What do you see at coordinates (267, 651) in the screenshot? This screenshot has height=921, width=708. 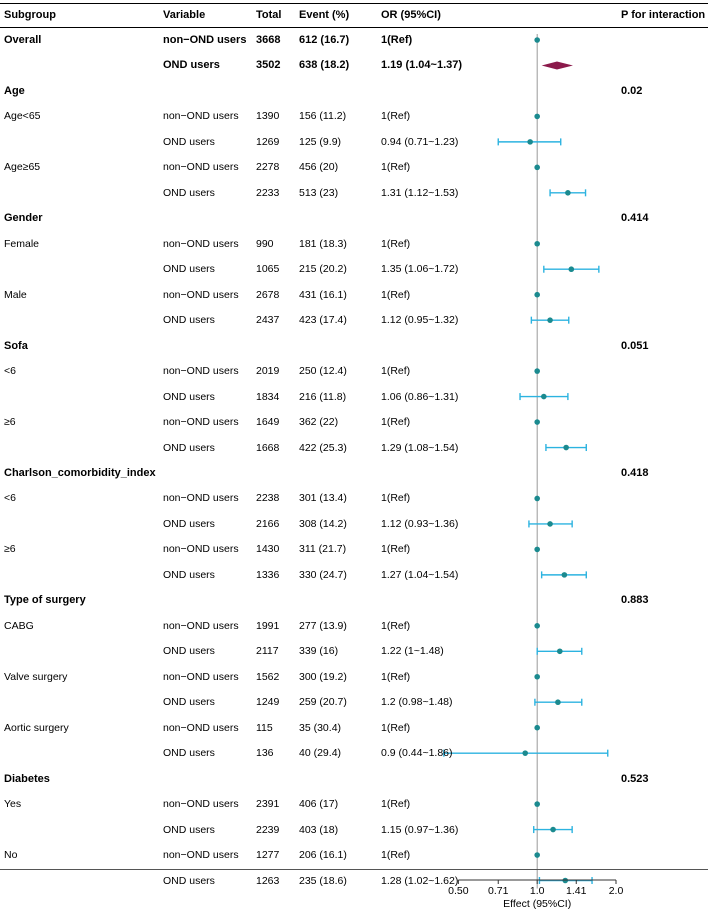 I see `total-value: 2117` at bounding box center [267, 651].